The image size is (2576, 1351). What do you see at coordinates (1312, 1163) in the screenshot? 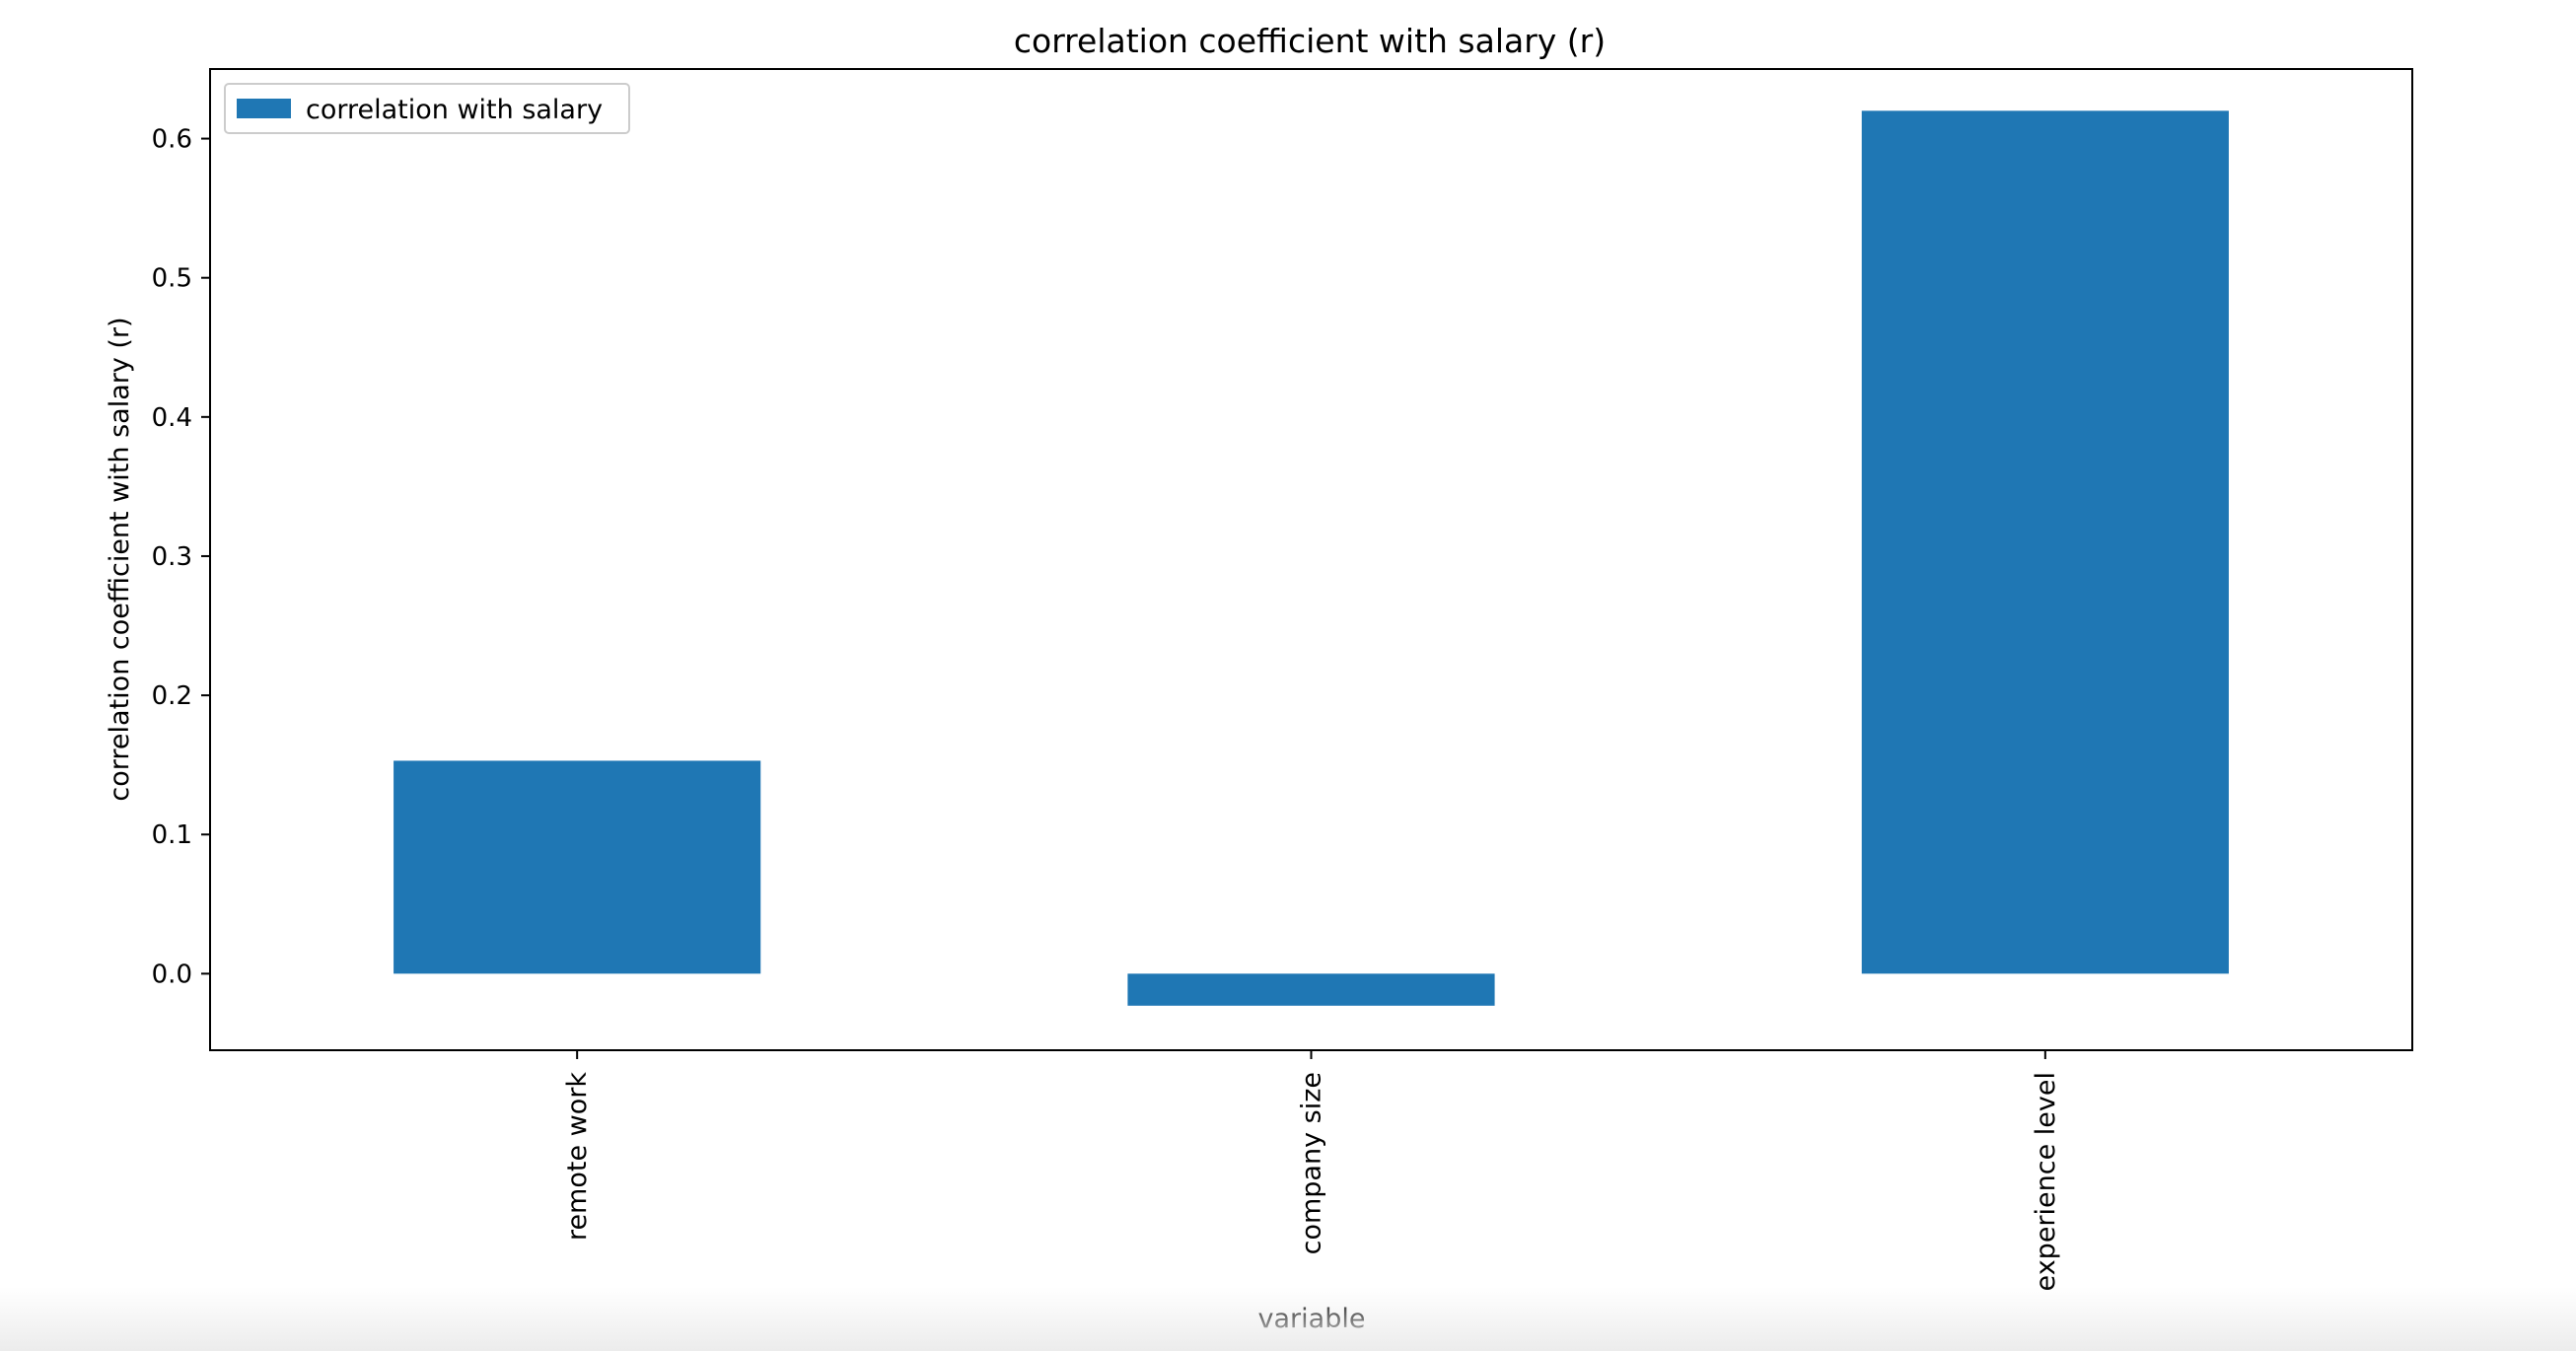
I see `x-tick-label: company size` at bounding box center [1312, 1163].